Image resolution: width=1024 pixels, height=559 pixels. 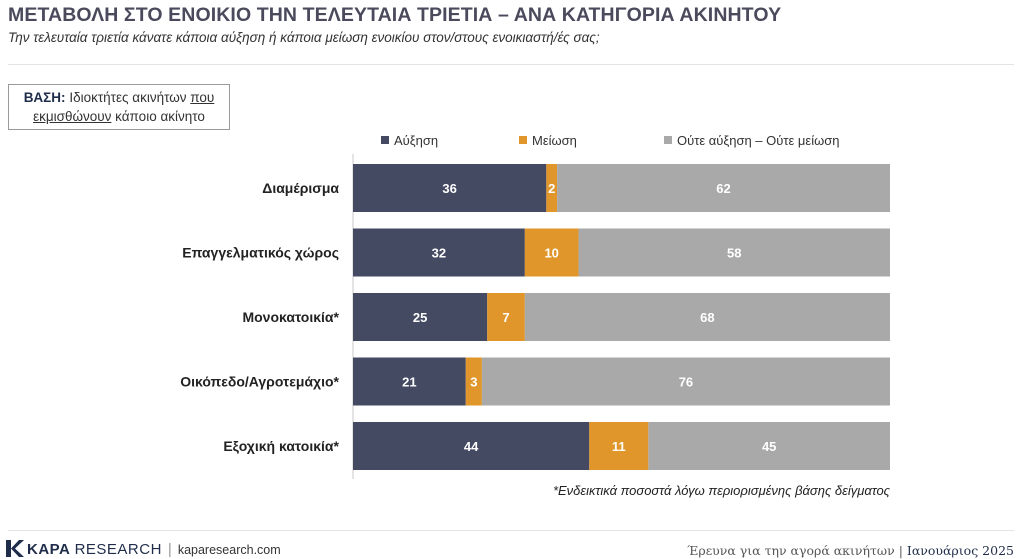 I want to click on data-label: 36, so click(x=449, y=188).